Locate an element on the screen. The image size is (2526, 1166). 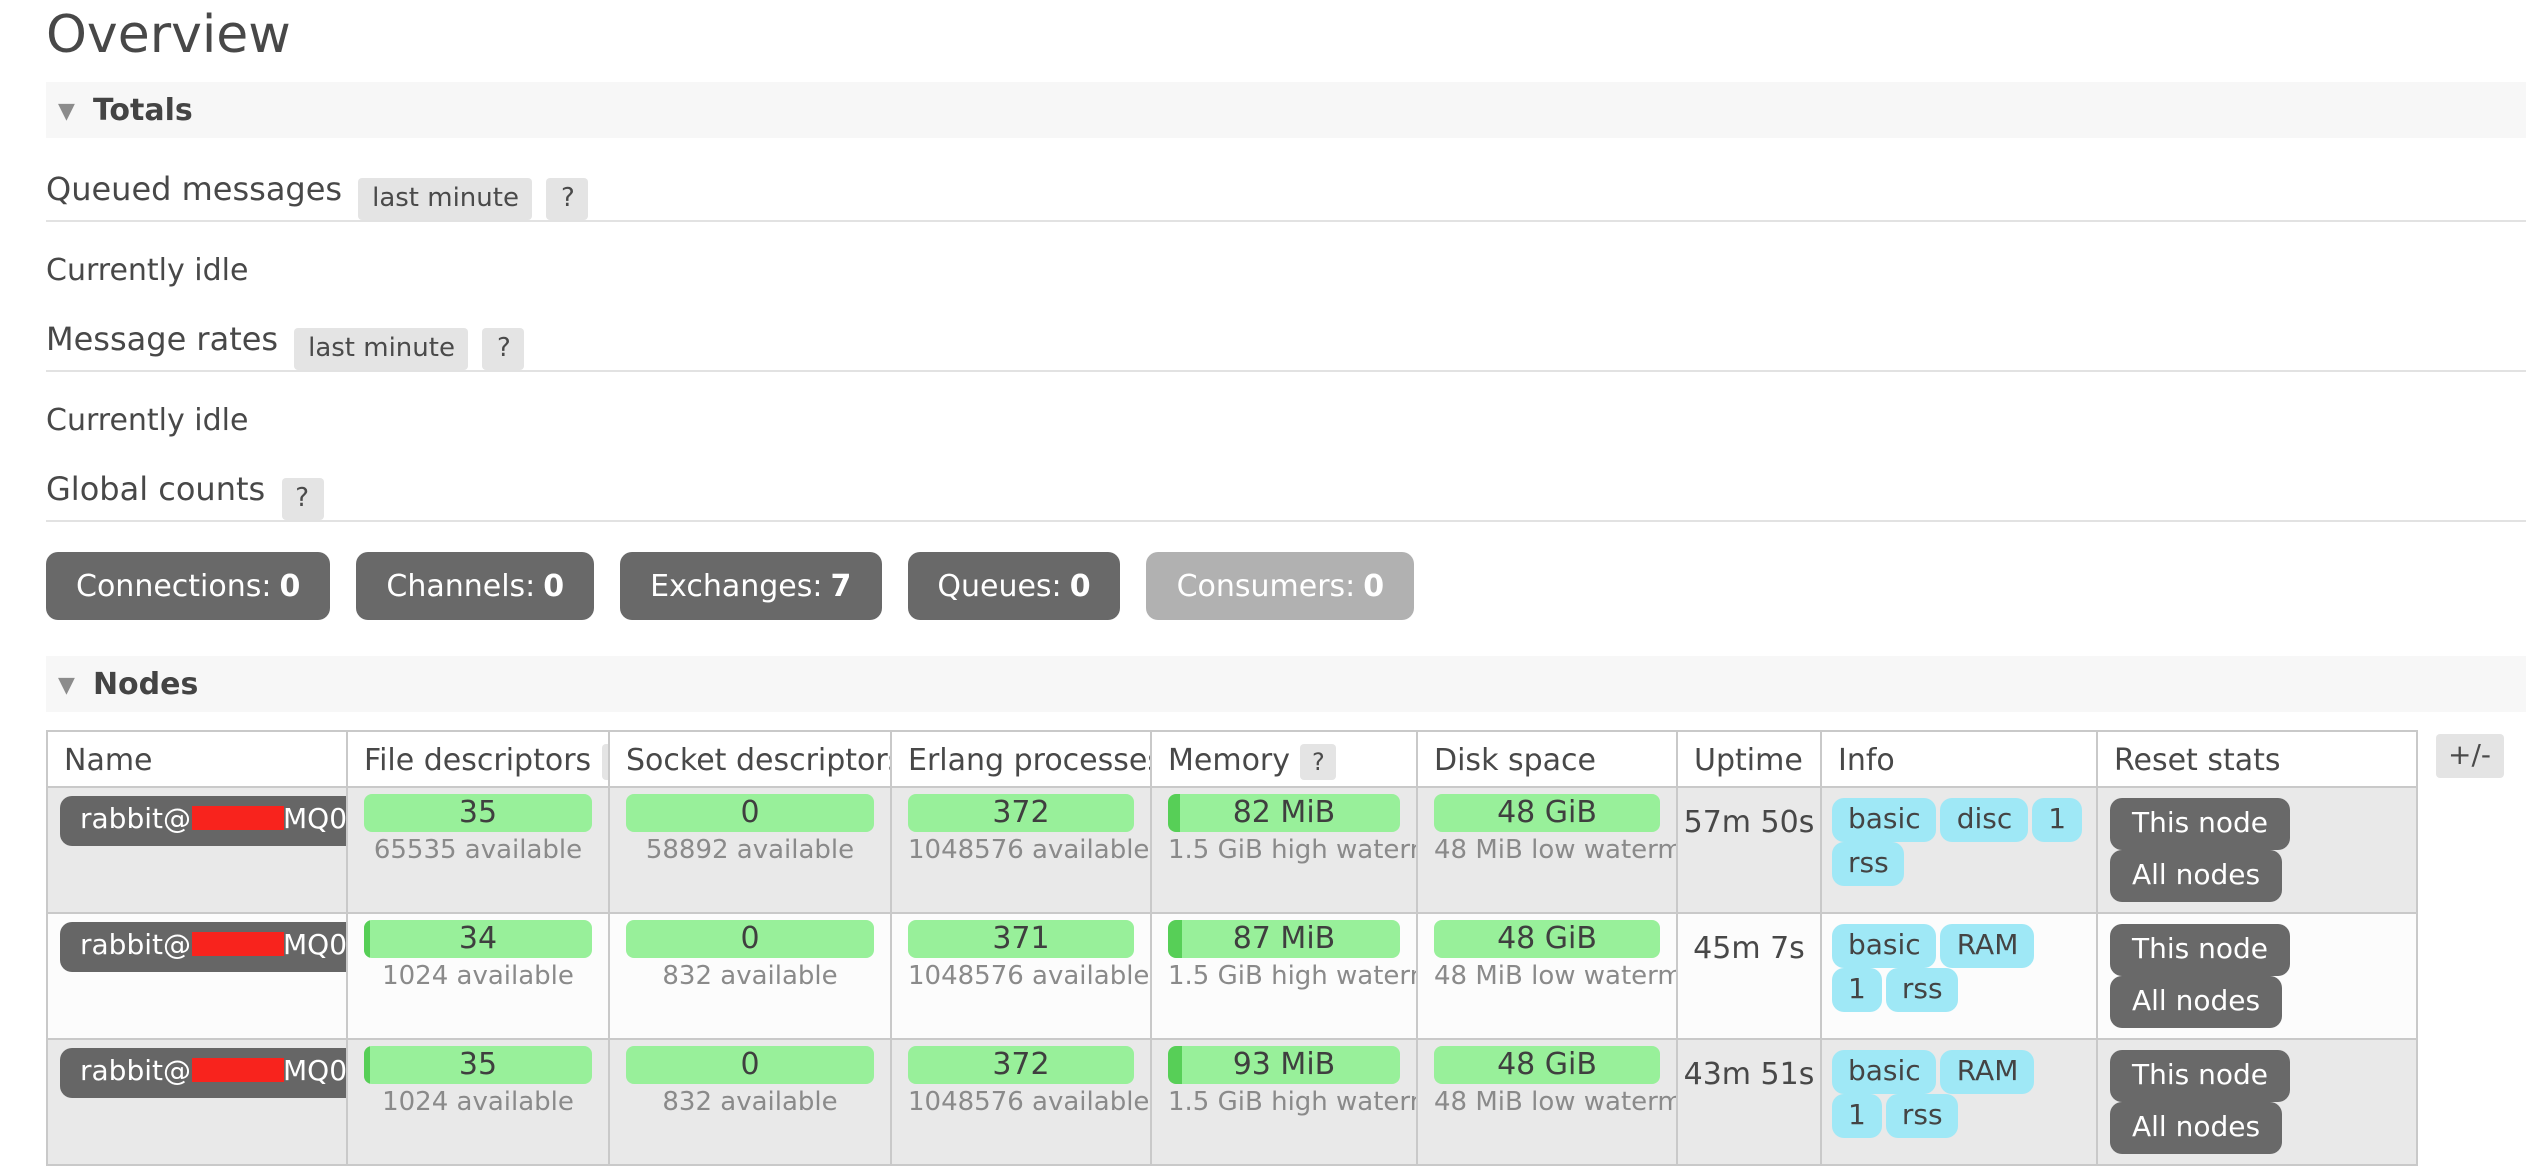
column-selector-button: +/- is located at coordinates (2469, 756).